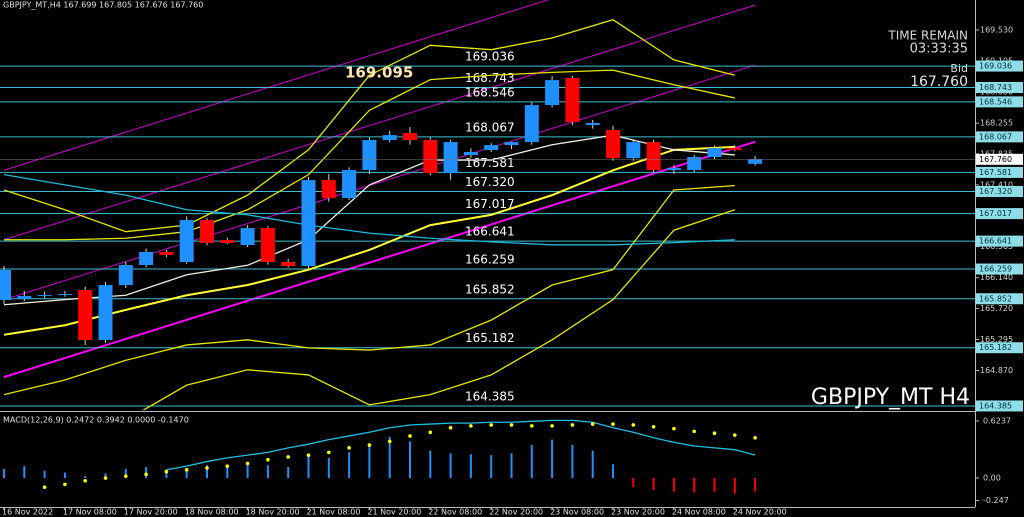 The height and width of the screenshot is (517, 1024). What do you see at coordinates (490, 289) in the screenshot?
I see `level-label: 165.852` at bounding box center [490, 289].